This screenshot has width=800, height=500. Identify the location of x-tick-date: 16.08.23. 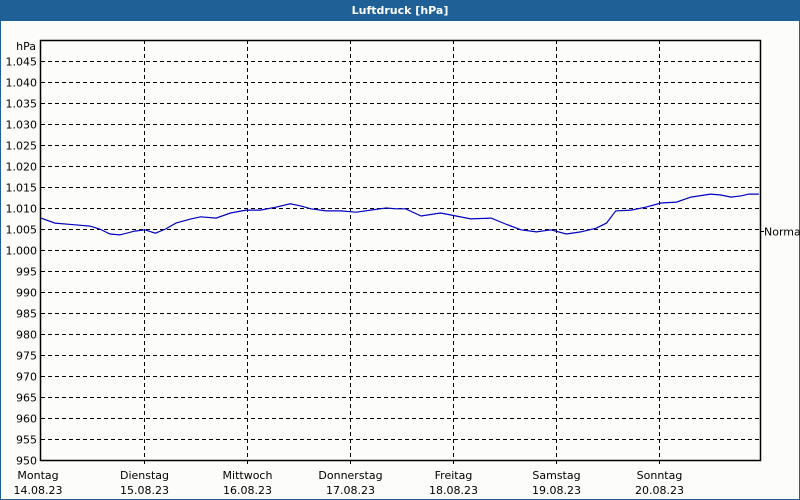
(247, 490).